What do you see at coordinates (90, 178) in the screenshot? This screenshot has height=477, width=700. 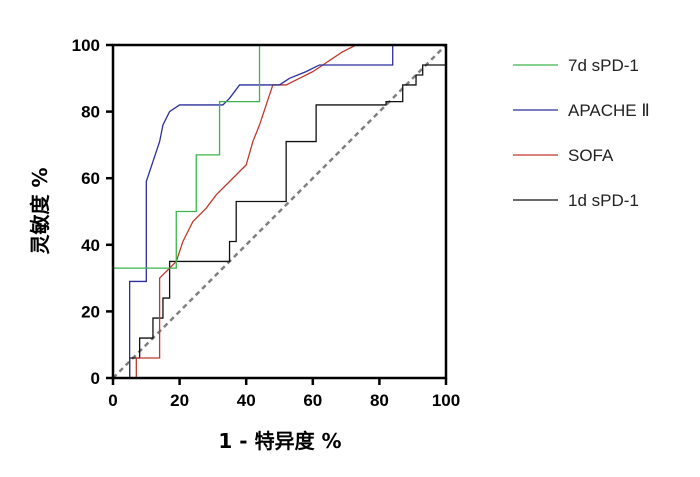 I see `y-tick-label: 60` at bounding box center [90, 178].